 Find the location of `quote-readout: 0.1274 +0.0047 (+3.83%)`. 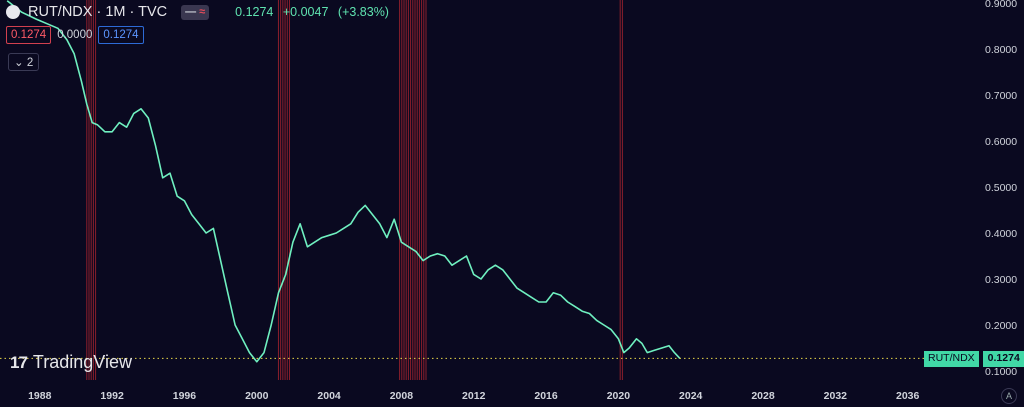

quote-readout: 0.1274 +0.0047 (+3.83%) is located at coordinates (315, 12).